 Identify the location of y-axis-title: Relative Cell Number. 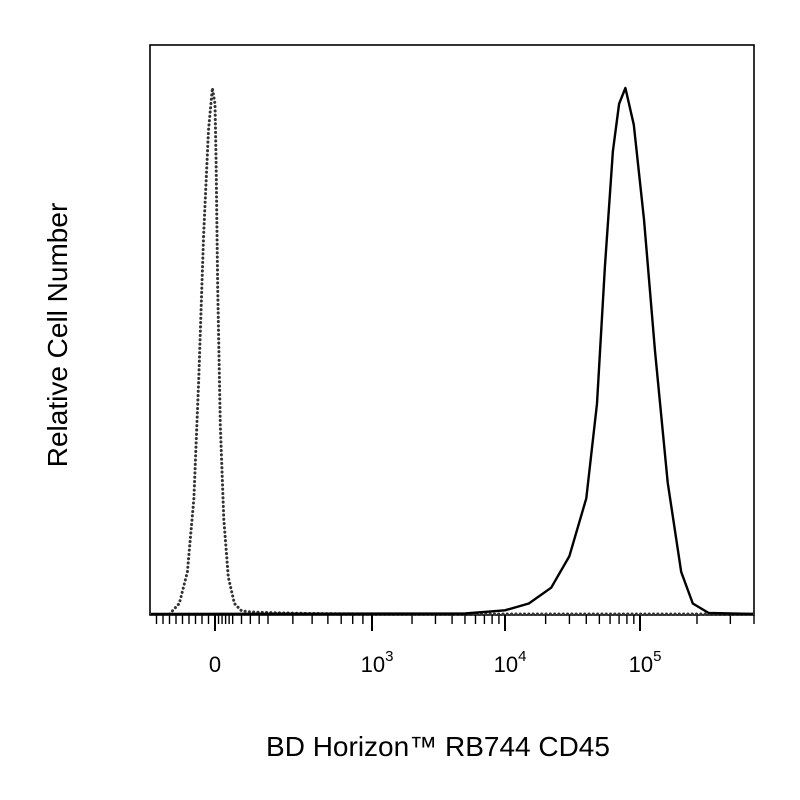
(57, 335).